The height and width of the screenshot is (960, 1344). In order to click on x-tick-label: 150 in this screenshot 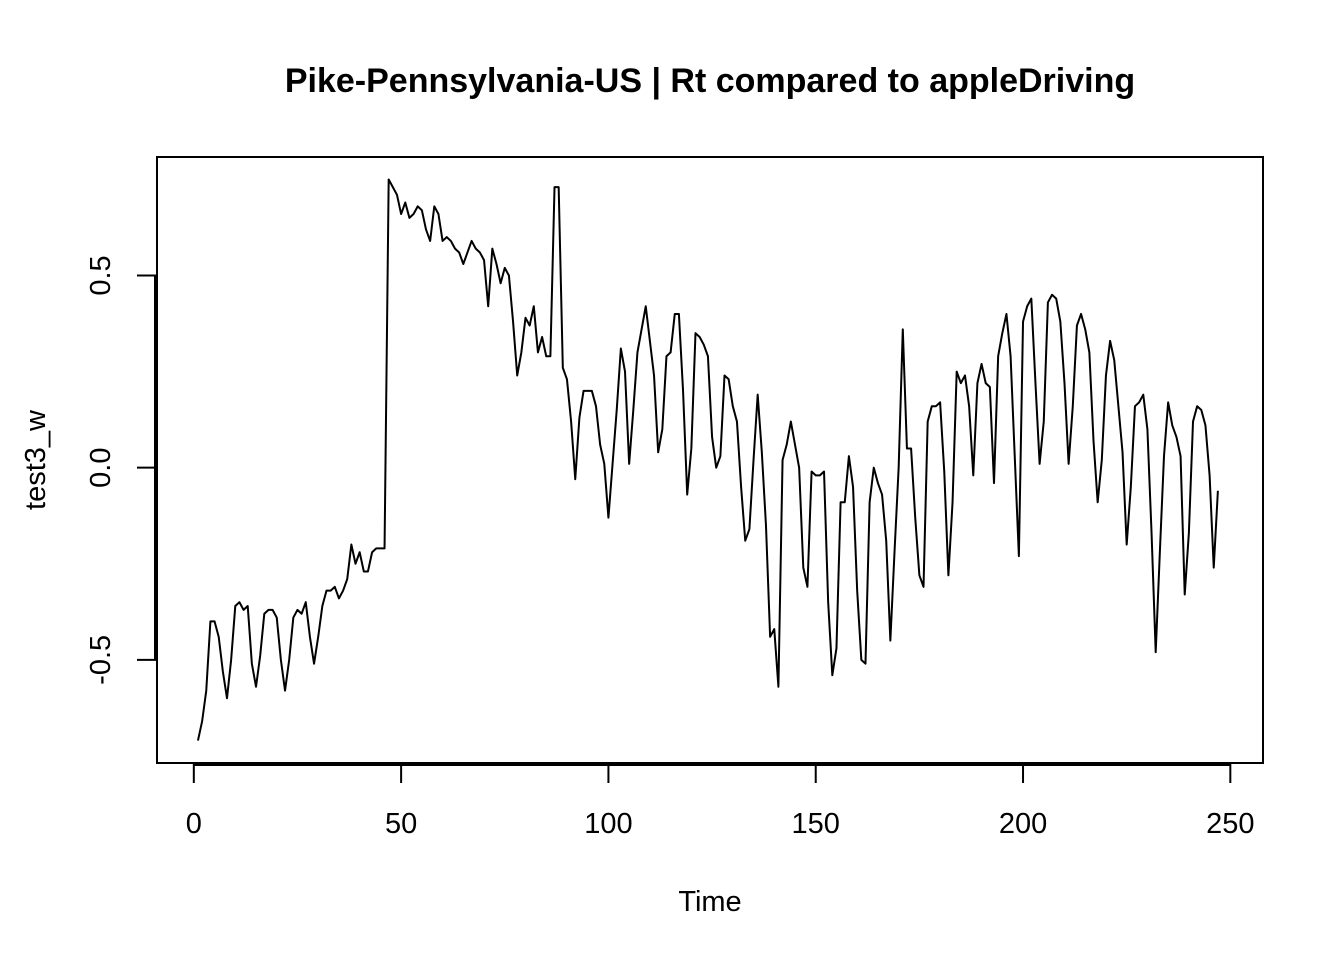, I will do `click(816, 824)`.